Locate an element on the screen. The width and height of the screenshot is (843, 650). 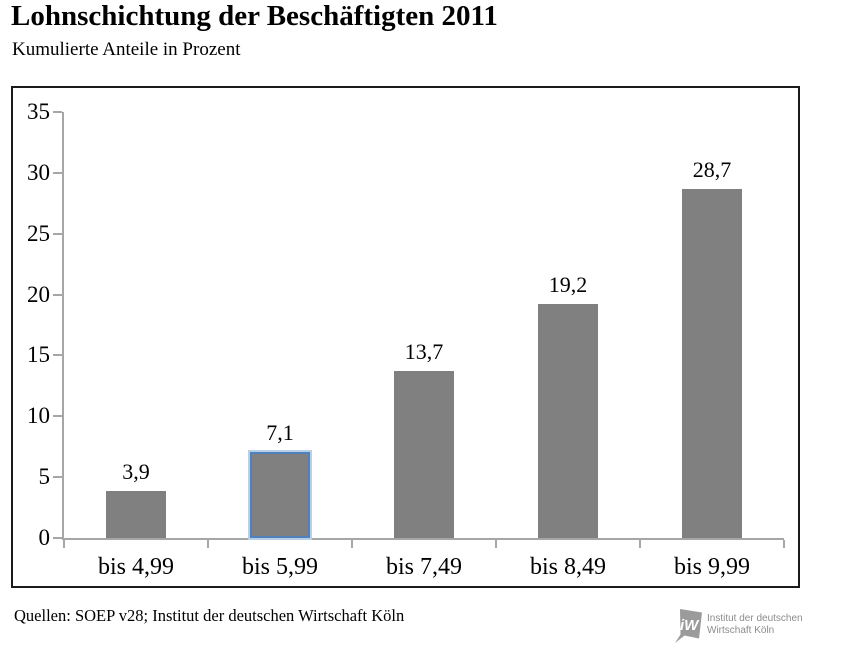
x-category-label: bis 4,99 is located at coordinates (135, 567).